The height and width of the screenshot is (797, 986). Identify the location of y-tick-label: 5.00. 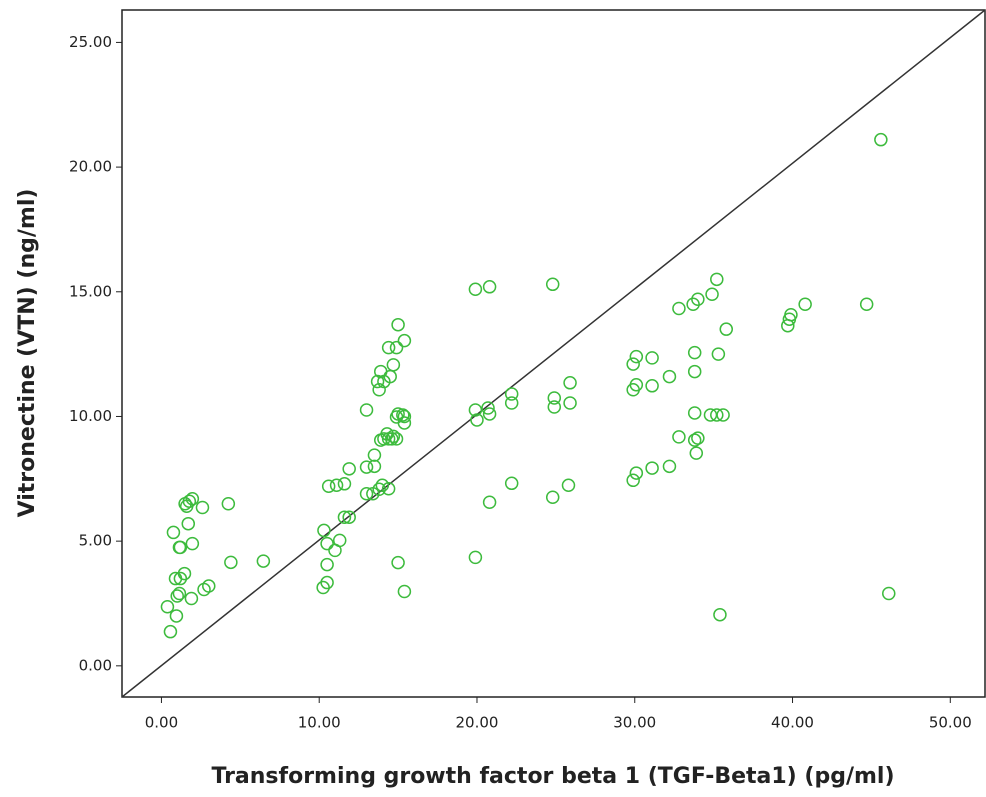
(95, 541).